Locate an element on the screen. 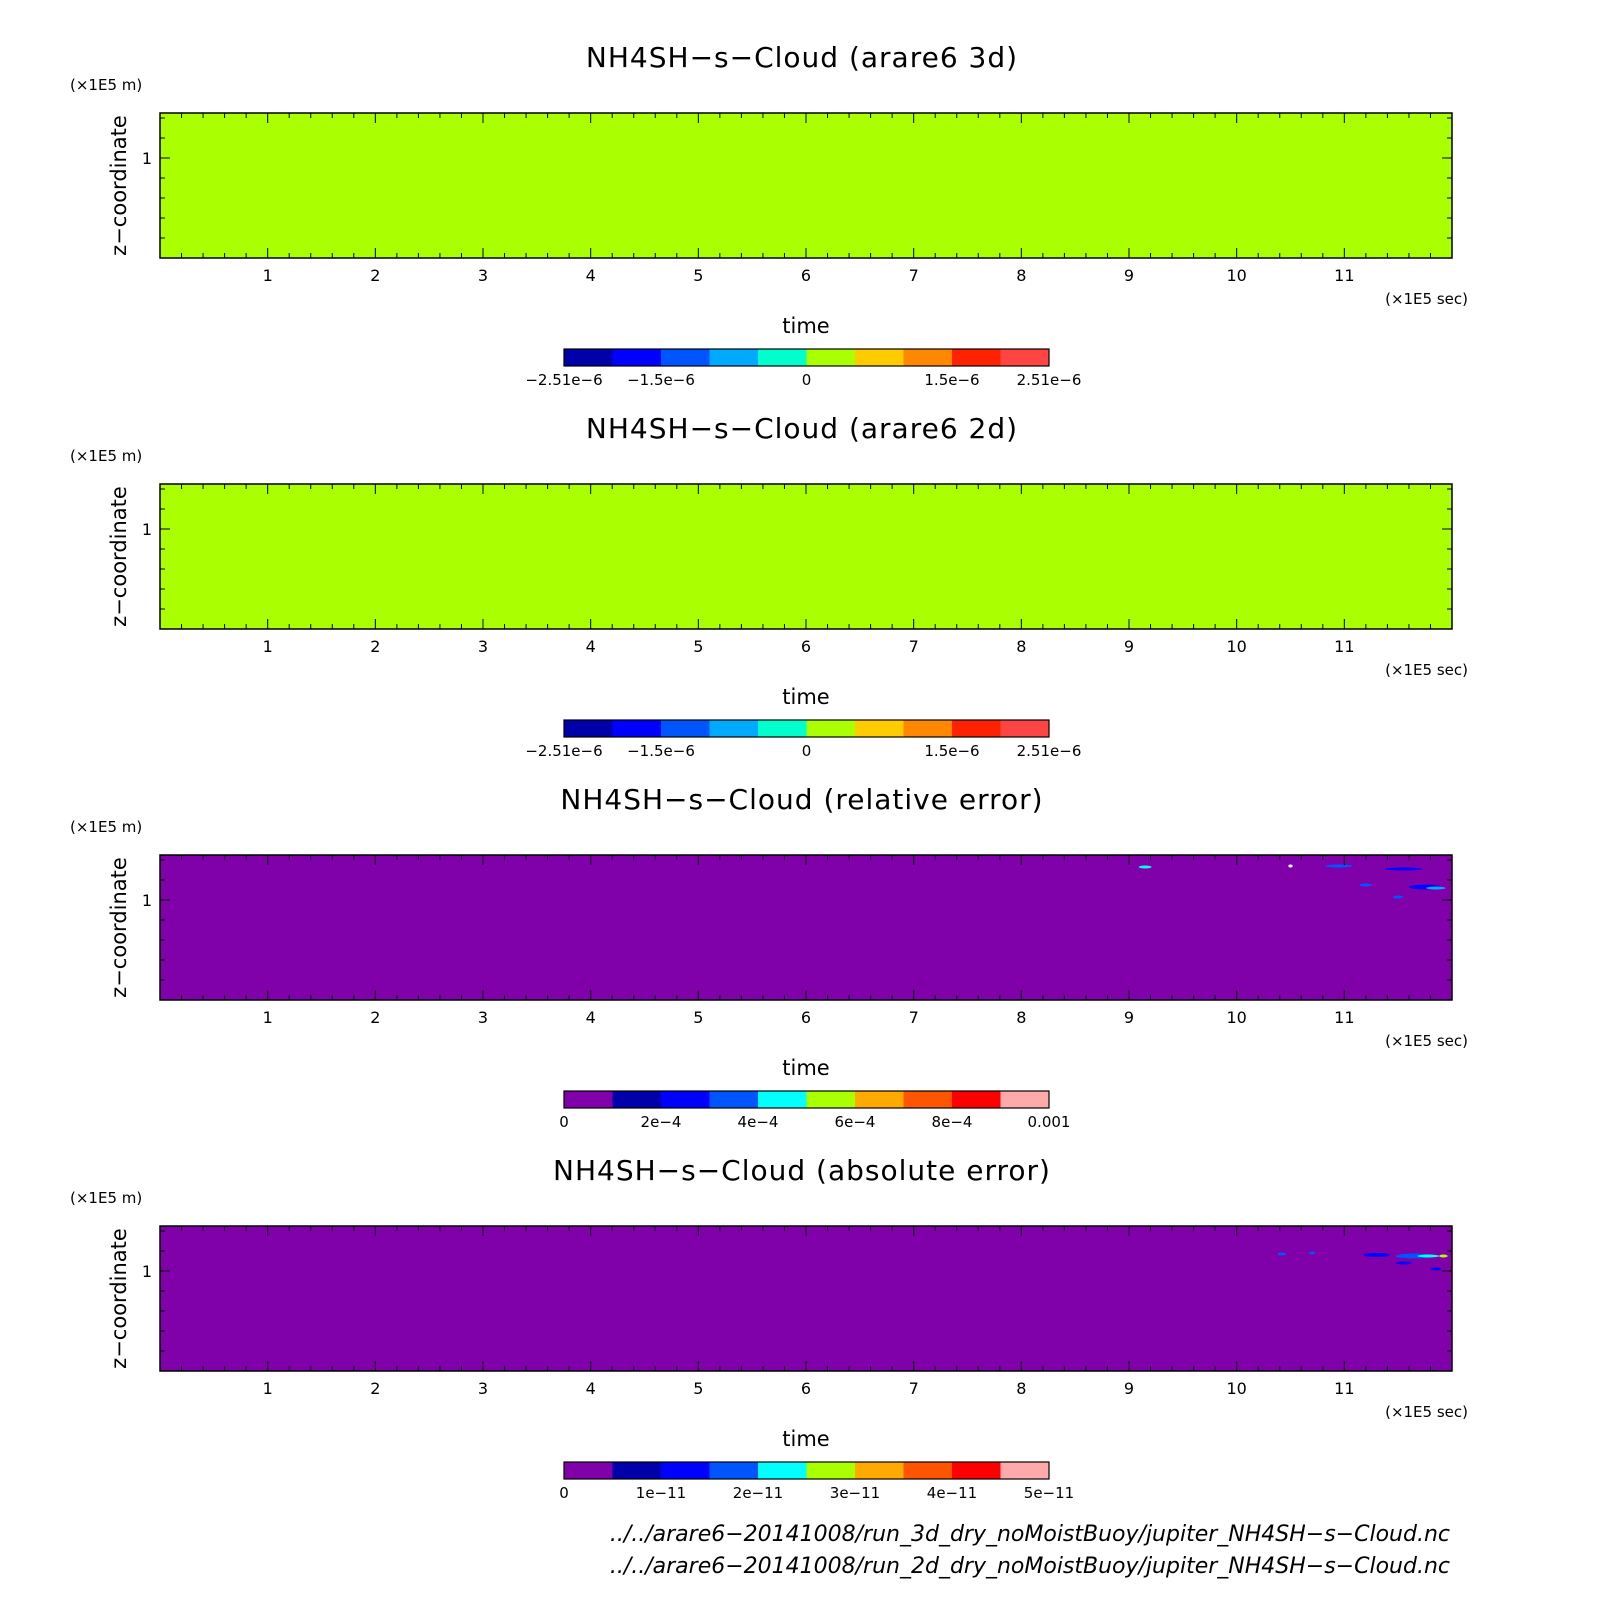 The width and height of the screenshot is (1604, 1604). chart-title: NH4SH−s−Cloud (arare6 3d) is located at coordinates (802, 57).